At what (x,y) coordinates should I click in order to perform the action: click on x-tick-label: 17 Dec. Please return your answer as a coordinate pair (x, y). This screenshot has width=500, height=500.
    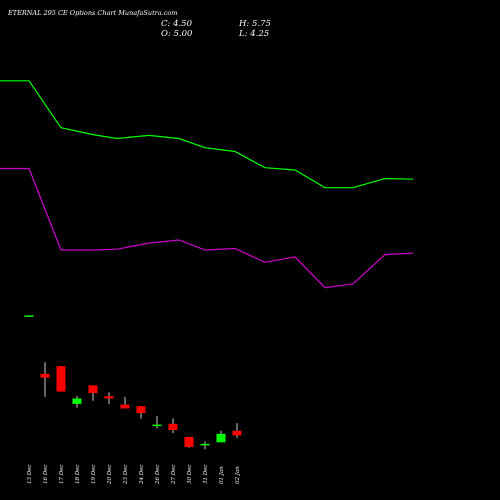
    Looking at the image, I should click on (62, 475).